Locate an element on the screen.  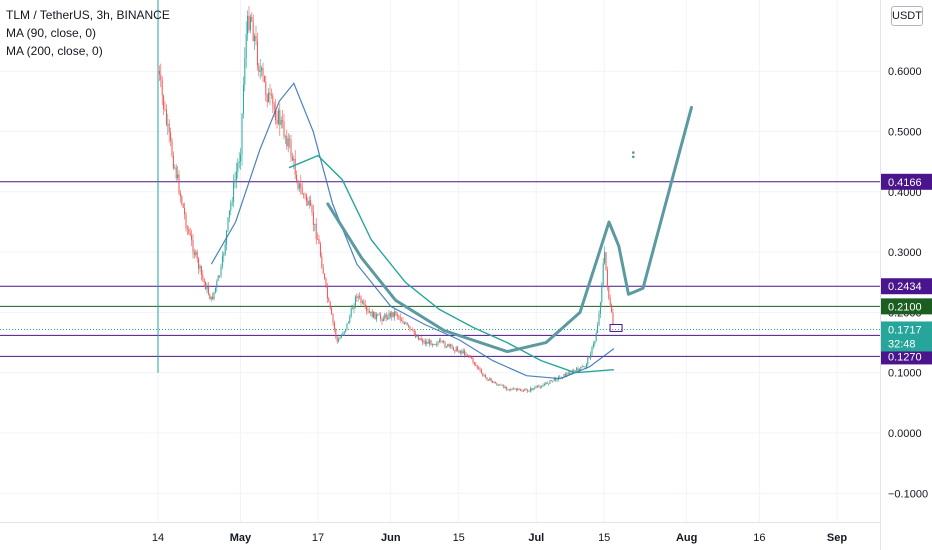
bar-countdown-label: 32:48 is located at coordinates (902, 344).